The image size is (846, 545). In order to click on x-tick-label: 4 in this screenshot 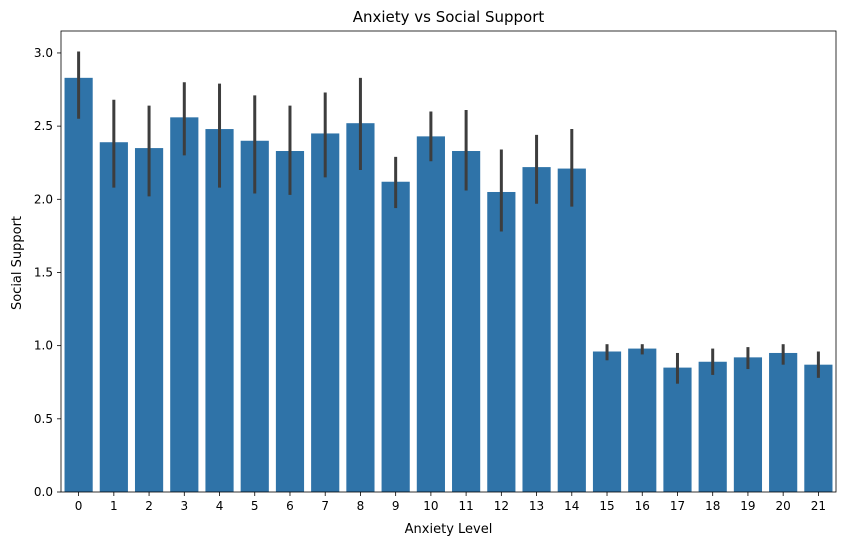, I will do `click(220, 506)`.